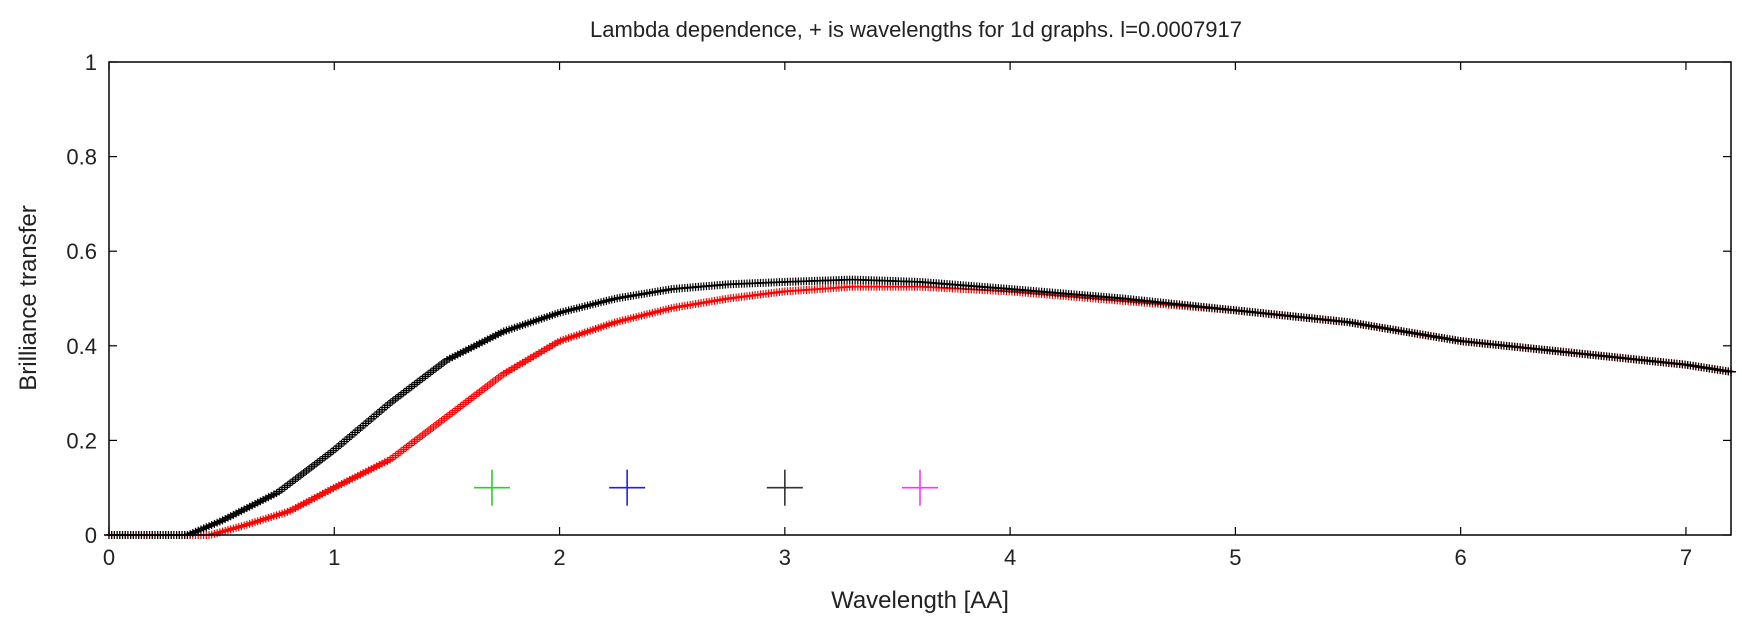  What do you see at coordinates (81, 346) in the screenshot?
I see `y-tick-label: 0.4` at bounding box center [81, 346].